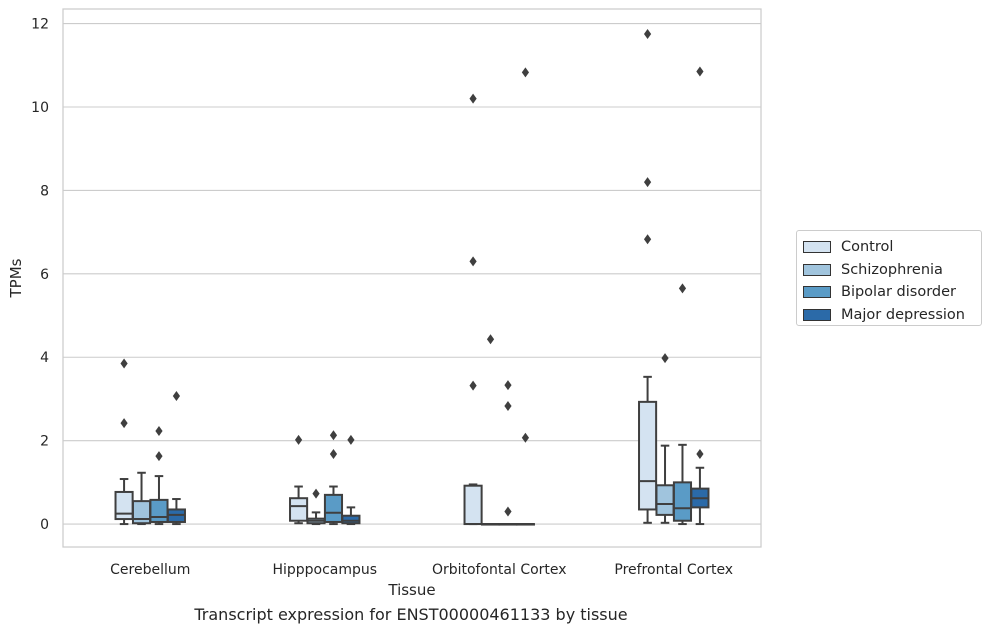 This screenshot has width=992, height=634. Describe the element at coordinates (324, 570) in the screenshot. I see `x-tick-label: Hipppocampus` at that location.